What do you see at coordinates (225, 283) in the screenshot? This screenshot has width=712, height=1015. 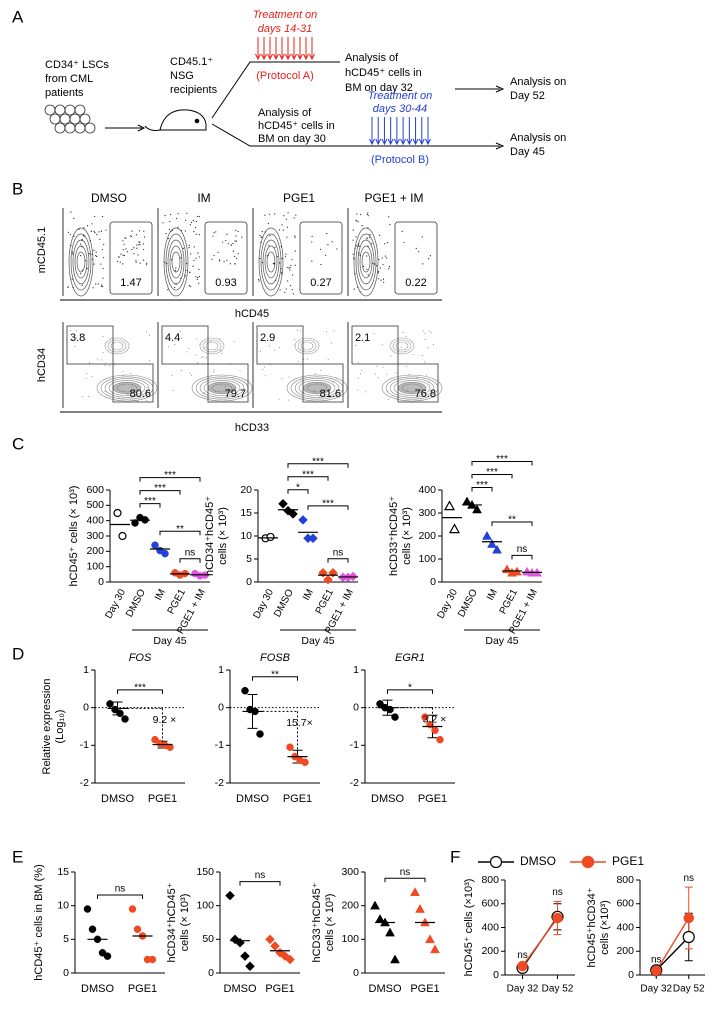 I see `gate-value: 0.93` at bounding box center [225, 283].